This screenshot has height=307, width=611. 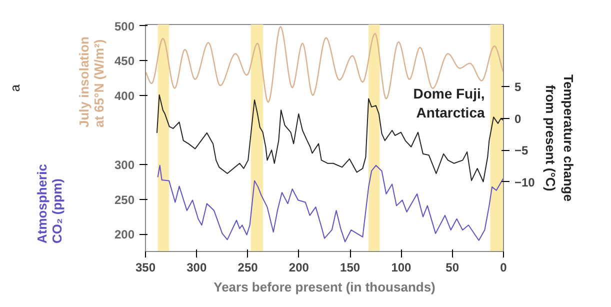 What do you see at coordinates (124, 235) in the screenshot?
I see `y3-tick-label: 200` at bounding box center [124, 235].